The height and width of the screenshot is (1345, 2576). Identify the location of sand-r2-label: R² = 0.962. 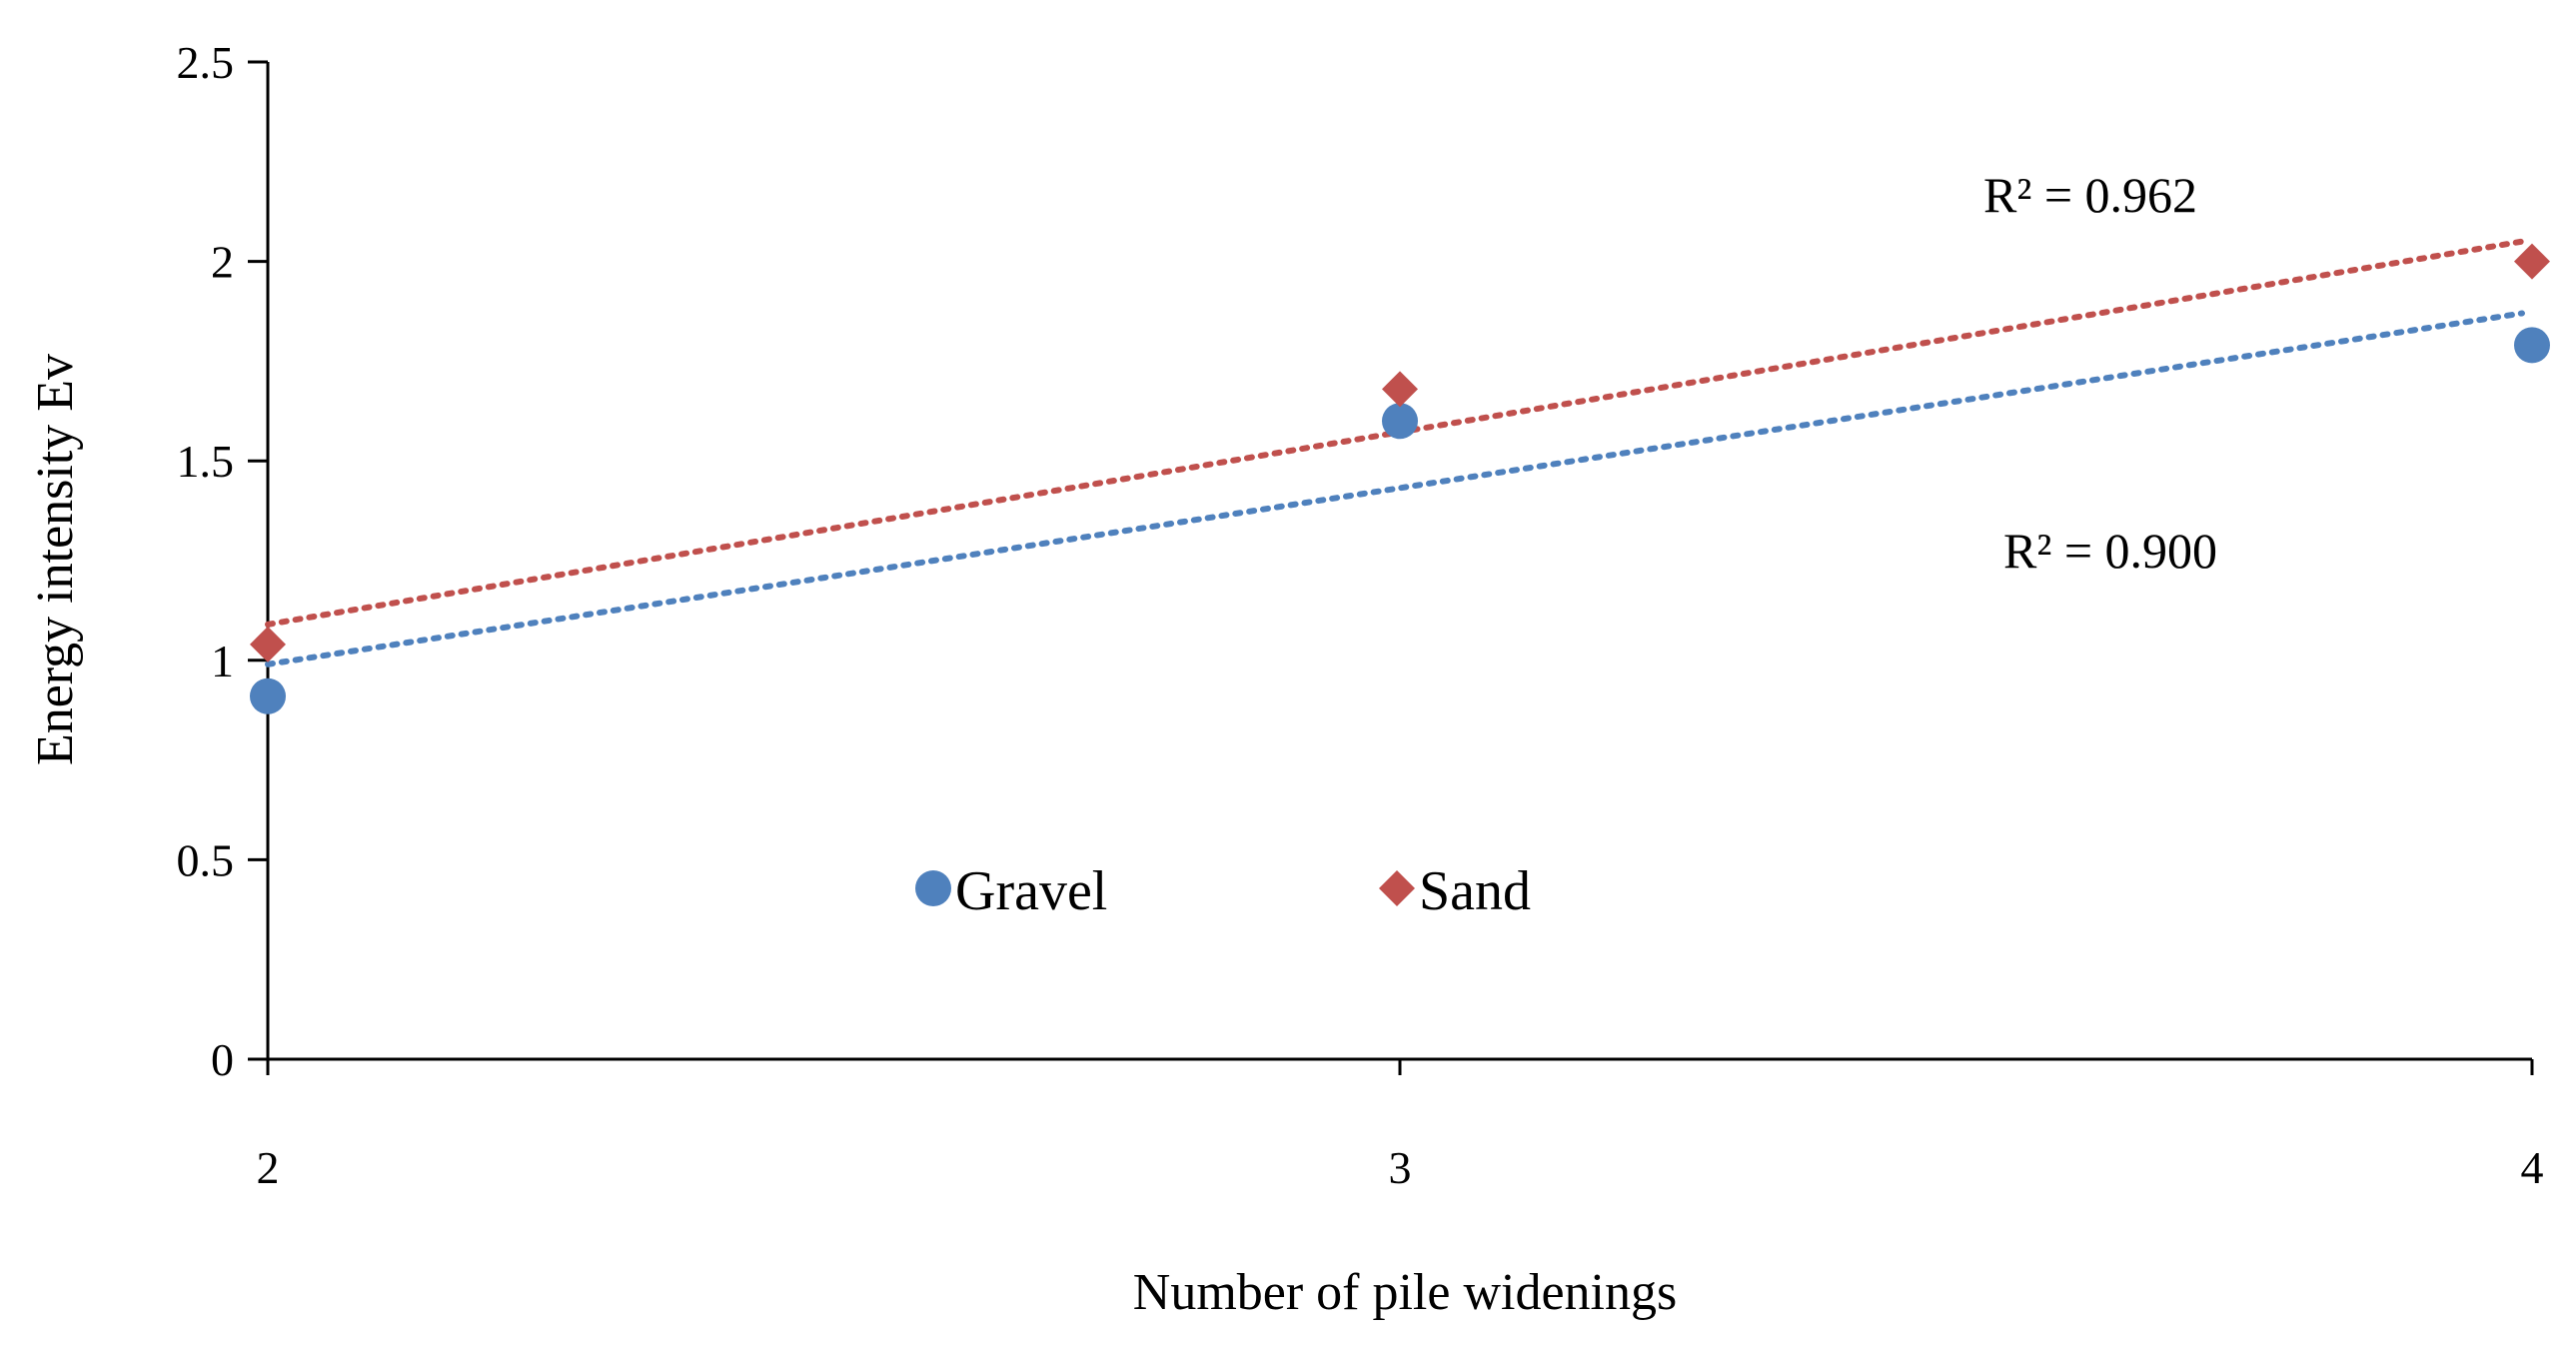
(2090, 195).